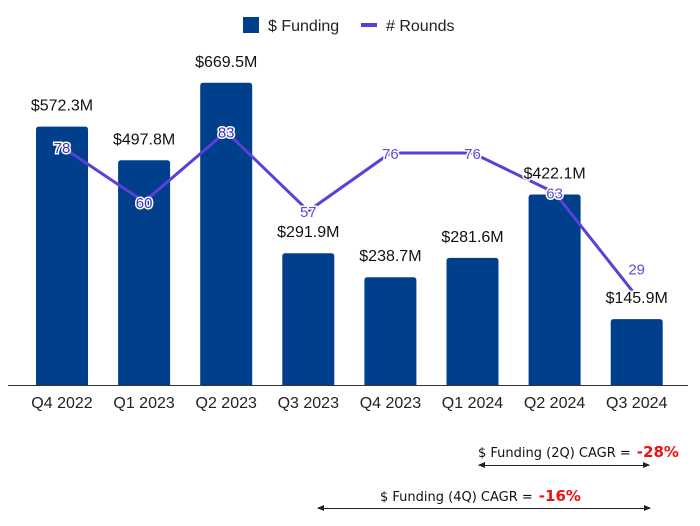 The image size is (700, 526). What do you see at coordinates (554, 194) in the screenshot?
I see `line-data-label: 63` at bounding box center [554, 194].